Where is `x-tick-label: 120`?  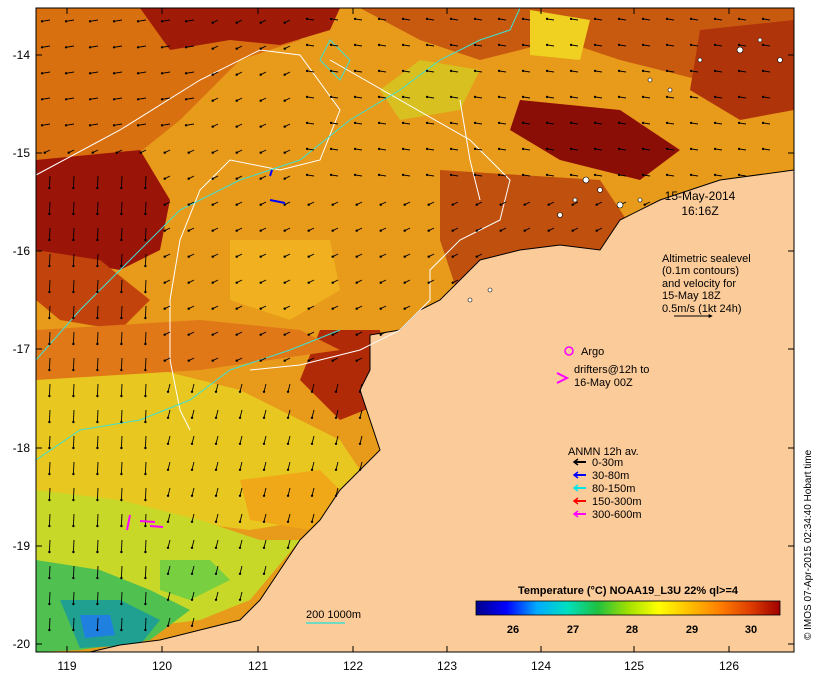
x-tick-label: 120 is located at coordinates (162, 666).